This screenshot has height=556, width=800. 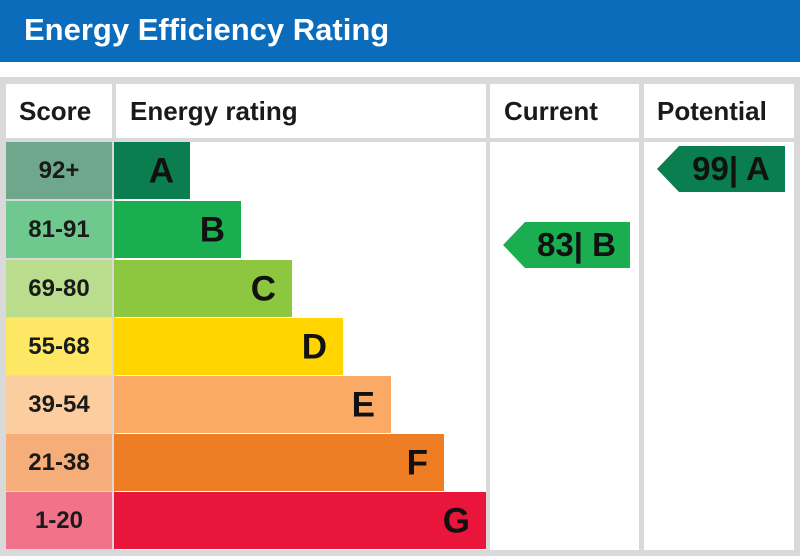 I want to click on potential-arrow-shape, so click(x=721, y=169).